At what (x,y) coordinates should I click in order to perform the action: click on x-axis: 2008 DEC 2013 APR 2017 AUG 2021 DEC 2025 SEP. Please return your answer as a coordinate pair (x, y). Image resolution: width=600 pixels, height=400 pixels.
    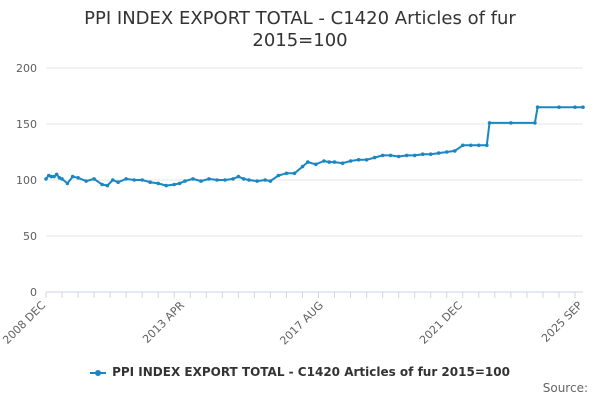
    Looking at the image, I should click on (292, 319).